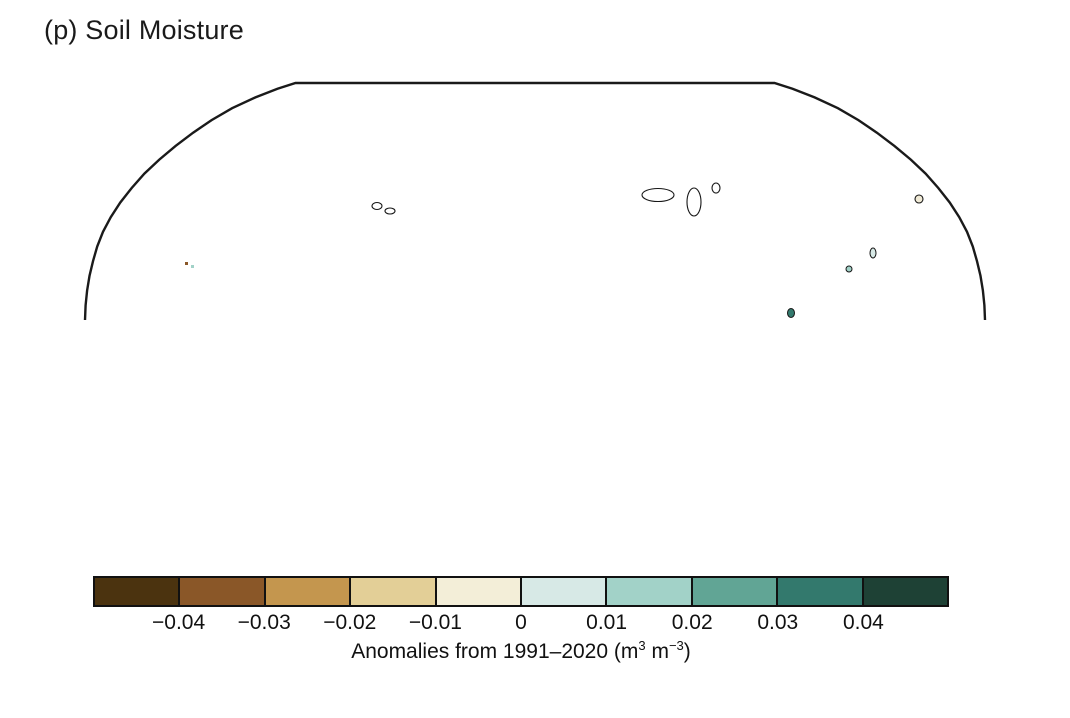 The width and height of the screenshot is (1070, 718). What do you see at coordinates (657, 651) in the screenshot?
I see `caption-text: m` at bounding box center [657, 651].